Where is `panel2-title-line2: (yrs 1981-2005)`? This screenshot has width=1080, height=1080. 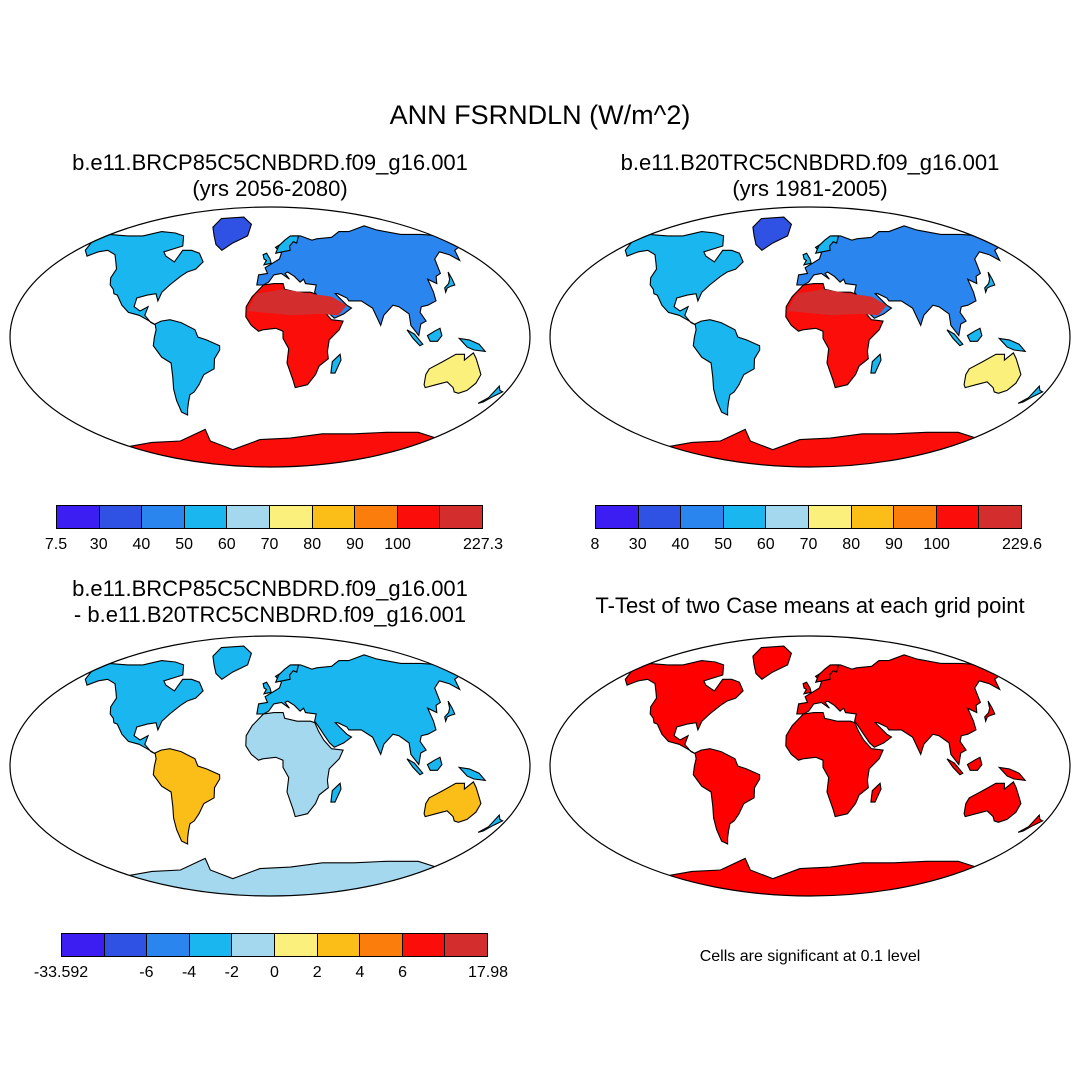 panel2-title-line2: (yrs 1981-2005) is located at coordinates (810, 188).